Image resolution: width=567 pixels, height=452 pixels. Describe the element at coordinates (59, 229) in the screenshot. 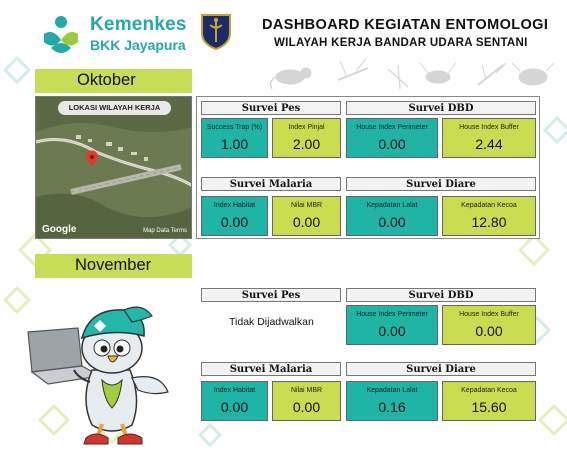

I see `google-logo: Google` at that location.